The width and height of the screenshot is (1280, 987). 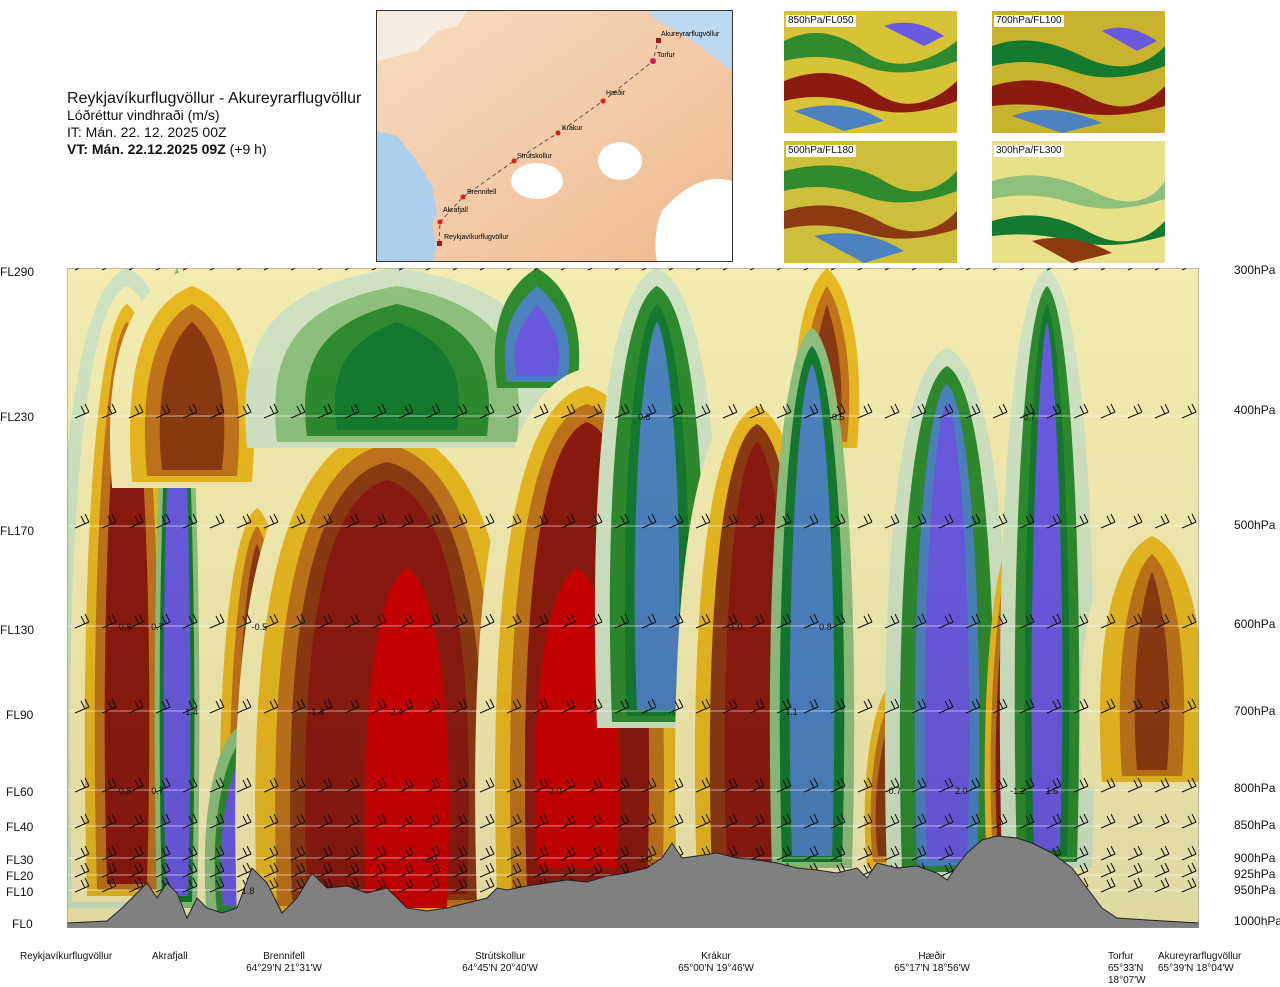 I want to click on map-label-reykjavik: Reykjavíkurflugvöllur, so click(x=476, y=237).